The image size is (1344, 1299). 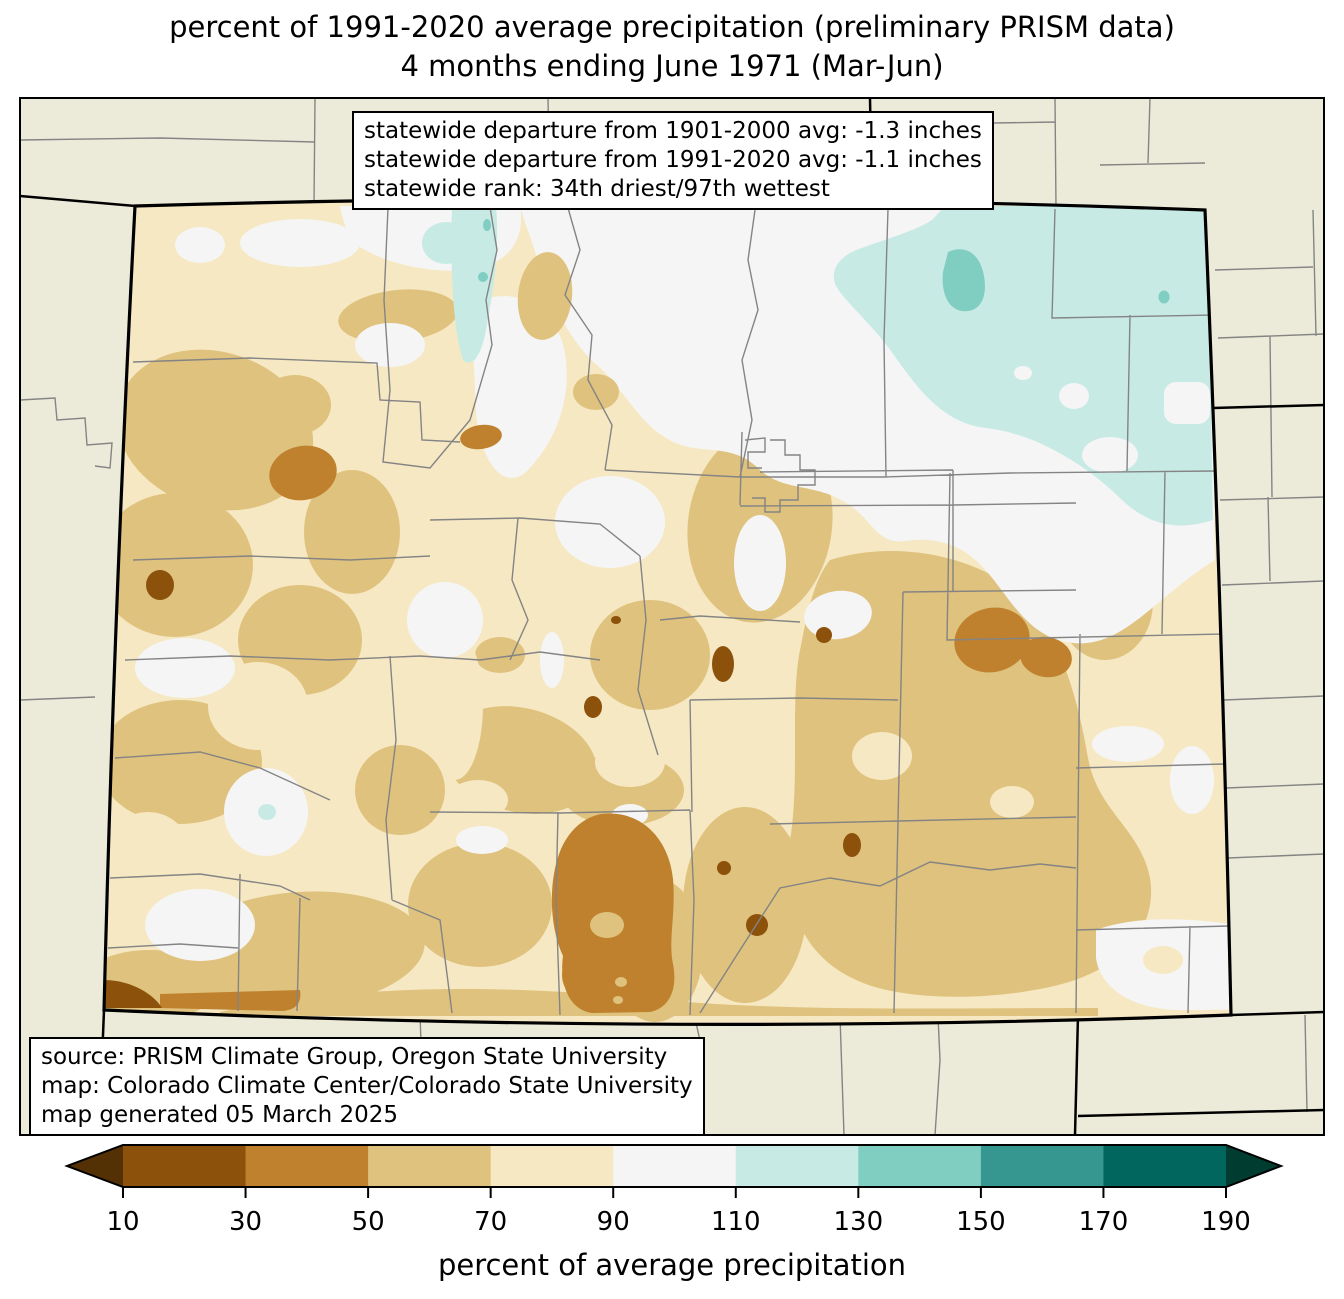 I want to click on colorbar-tick-label: 30, so click(x=245, y=1222).